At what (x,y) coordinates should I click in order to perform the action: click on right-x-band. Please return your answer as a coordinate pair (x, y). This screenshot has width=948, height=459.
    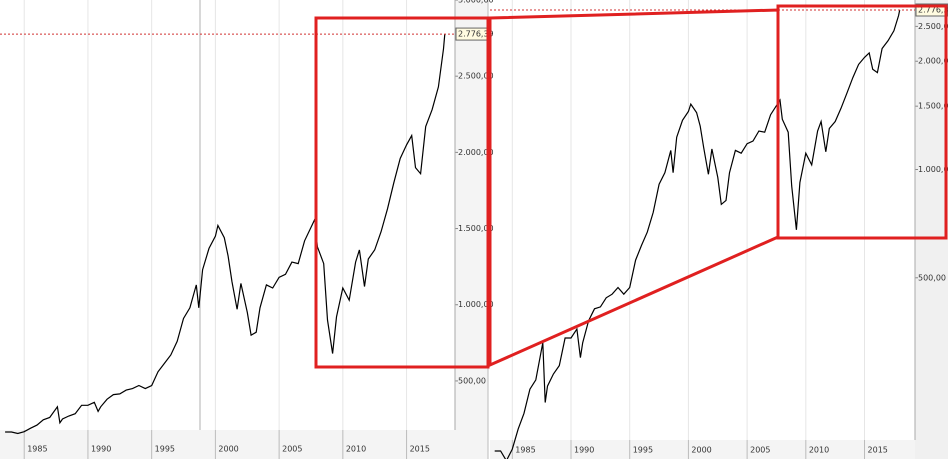
    Looking at the image, I should click on (702, 449).